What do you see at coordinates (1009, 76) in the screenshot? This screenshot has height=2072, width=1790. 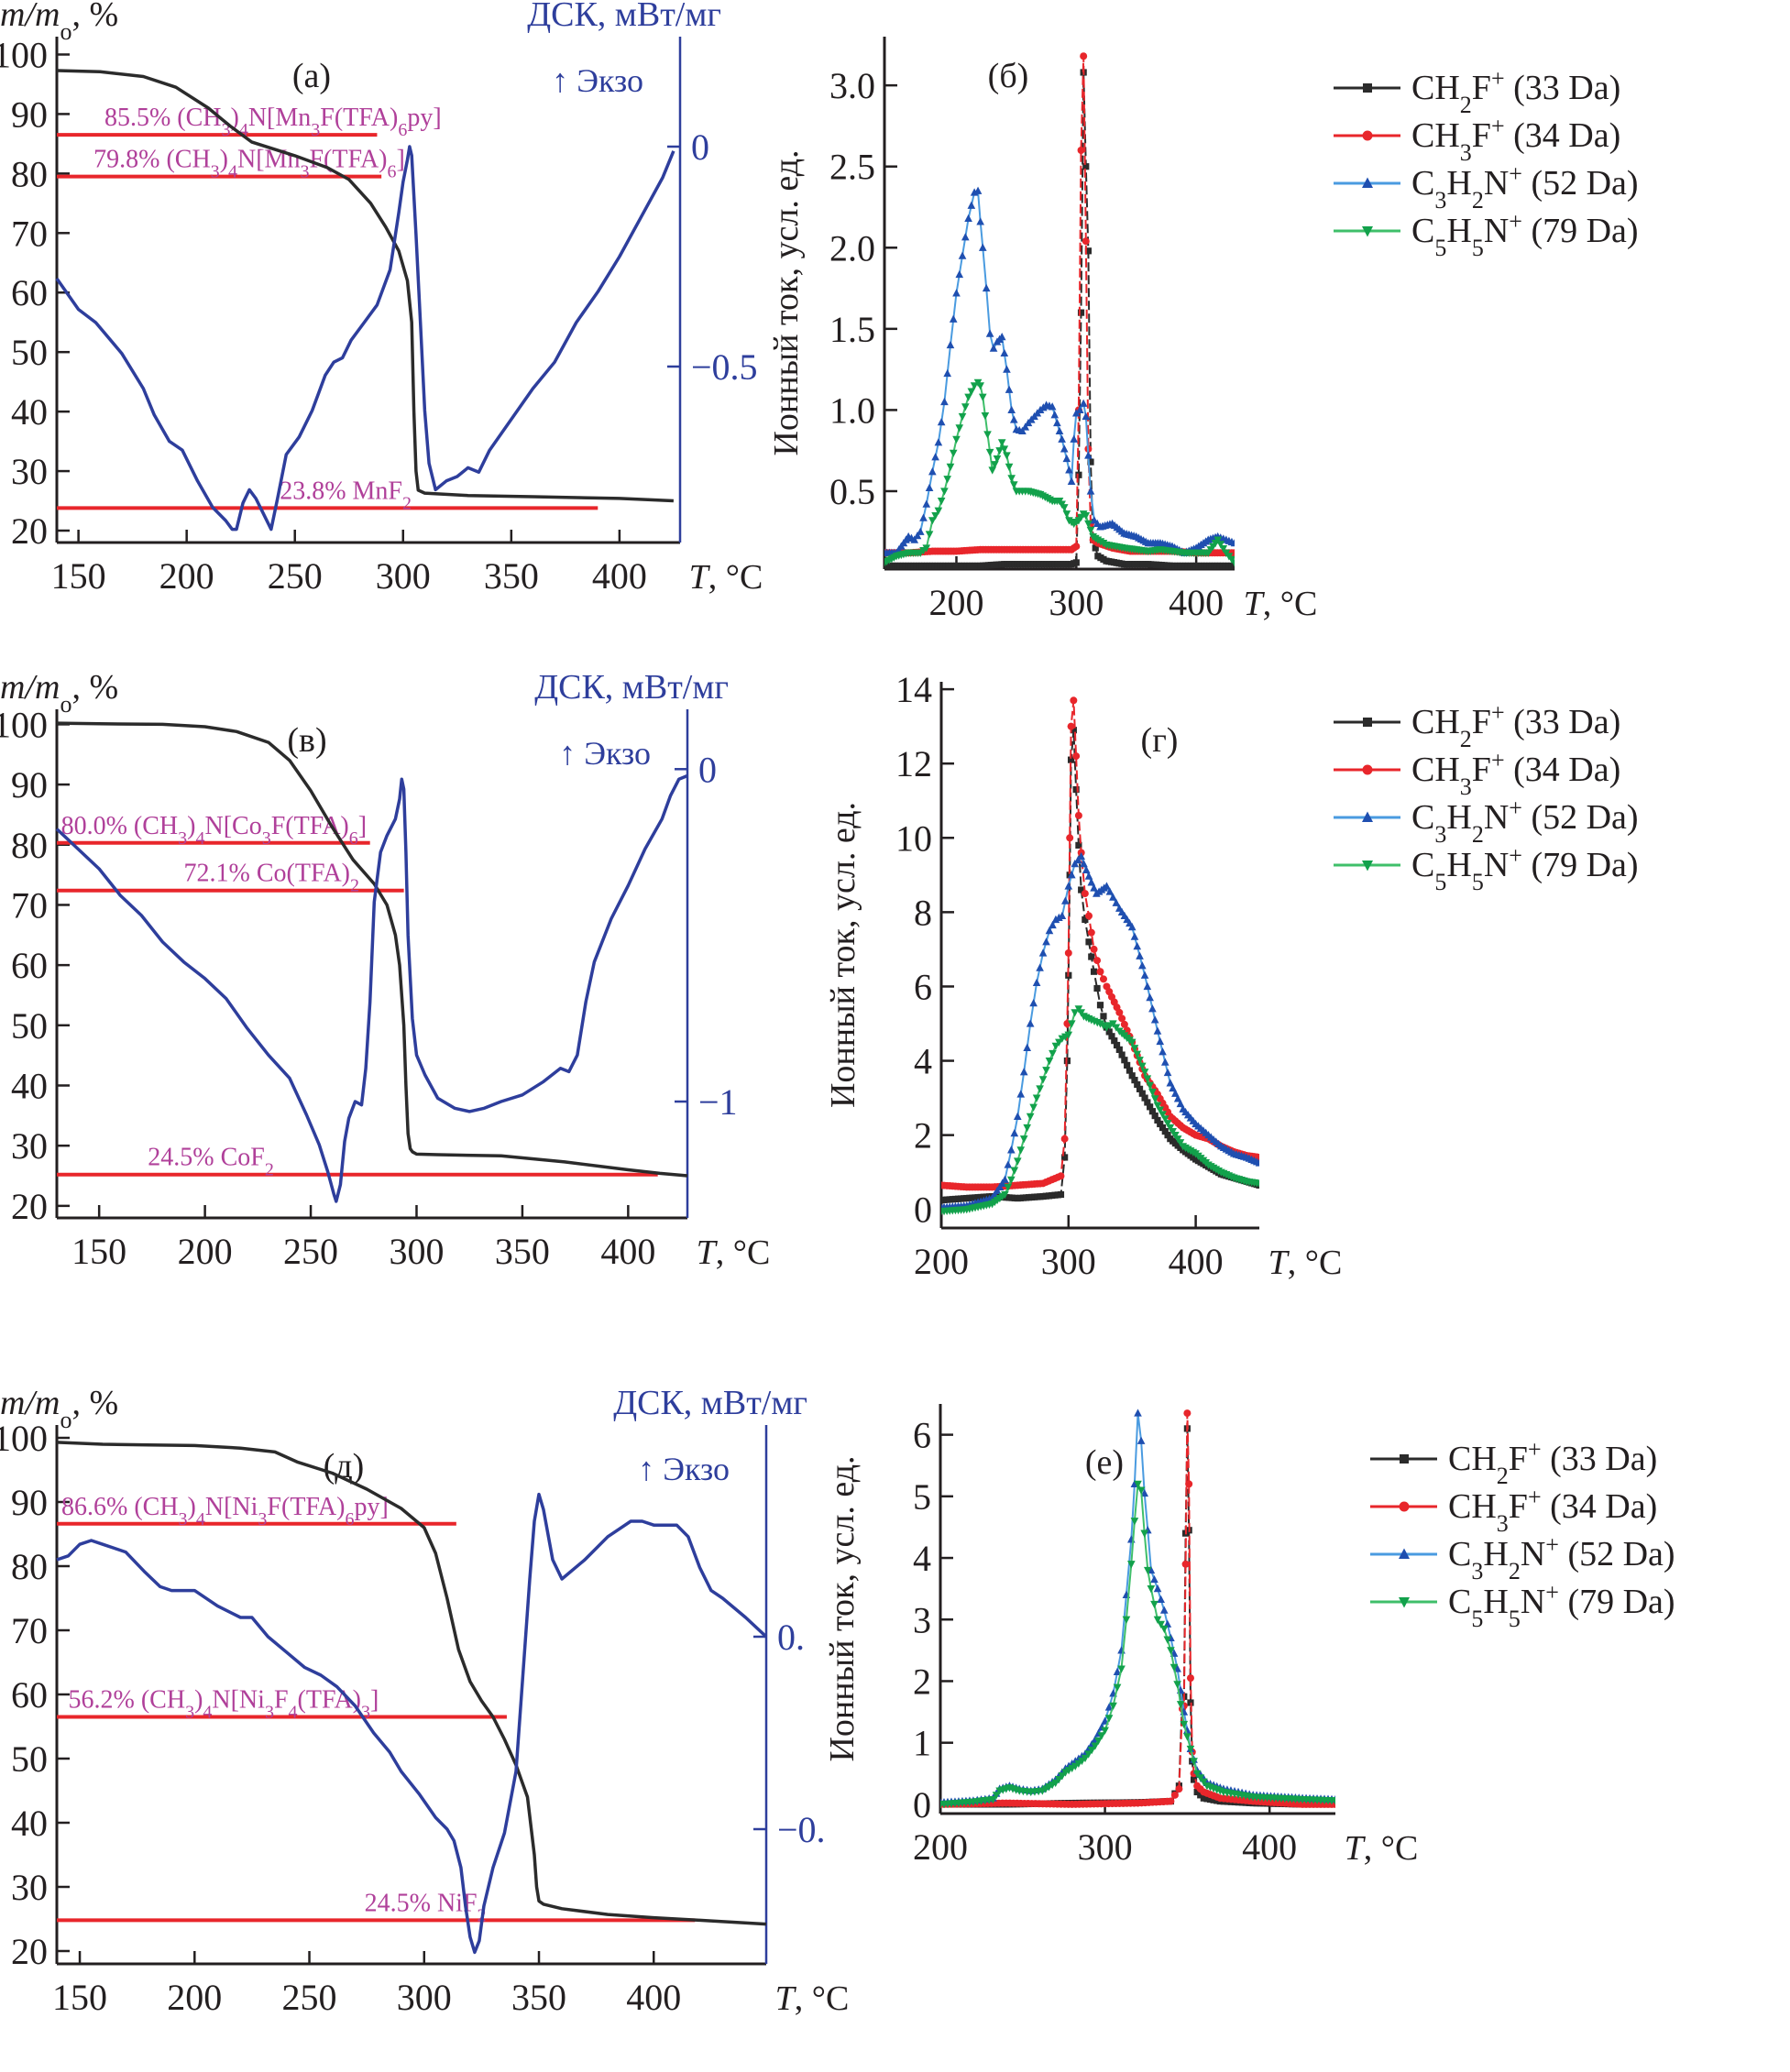 I see `panel-label: (б)` at bounding box center [1009, 76].